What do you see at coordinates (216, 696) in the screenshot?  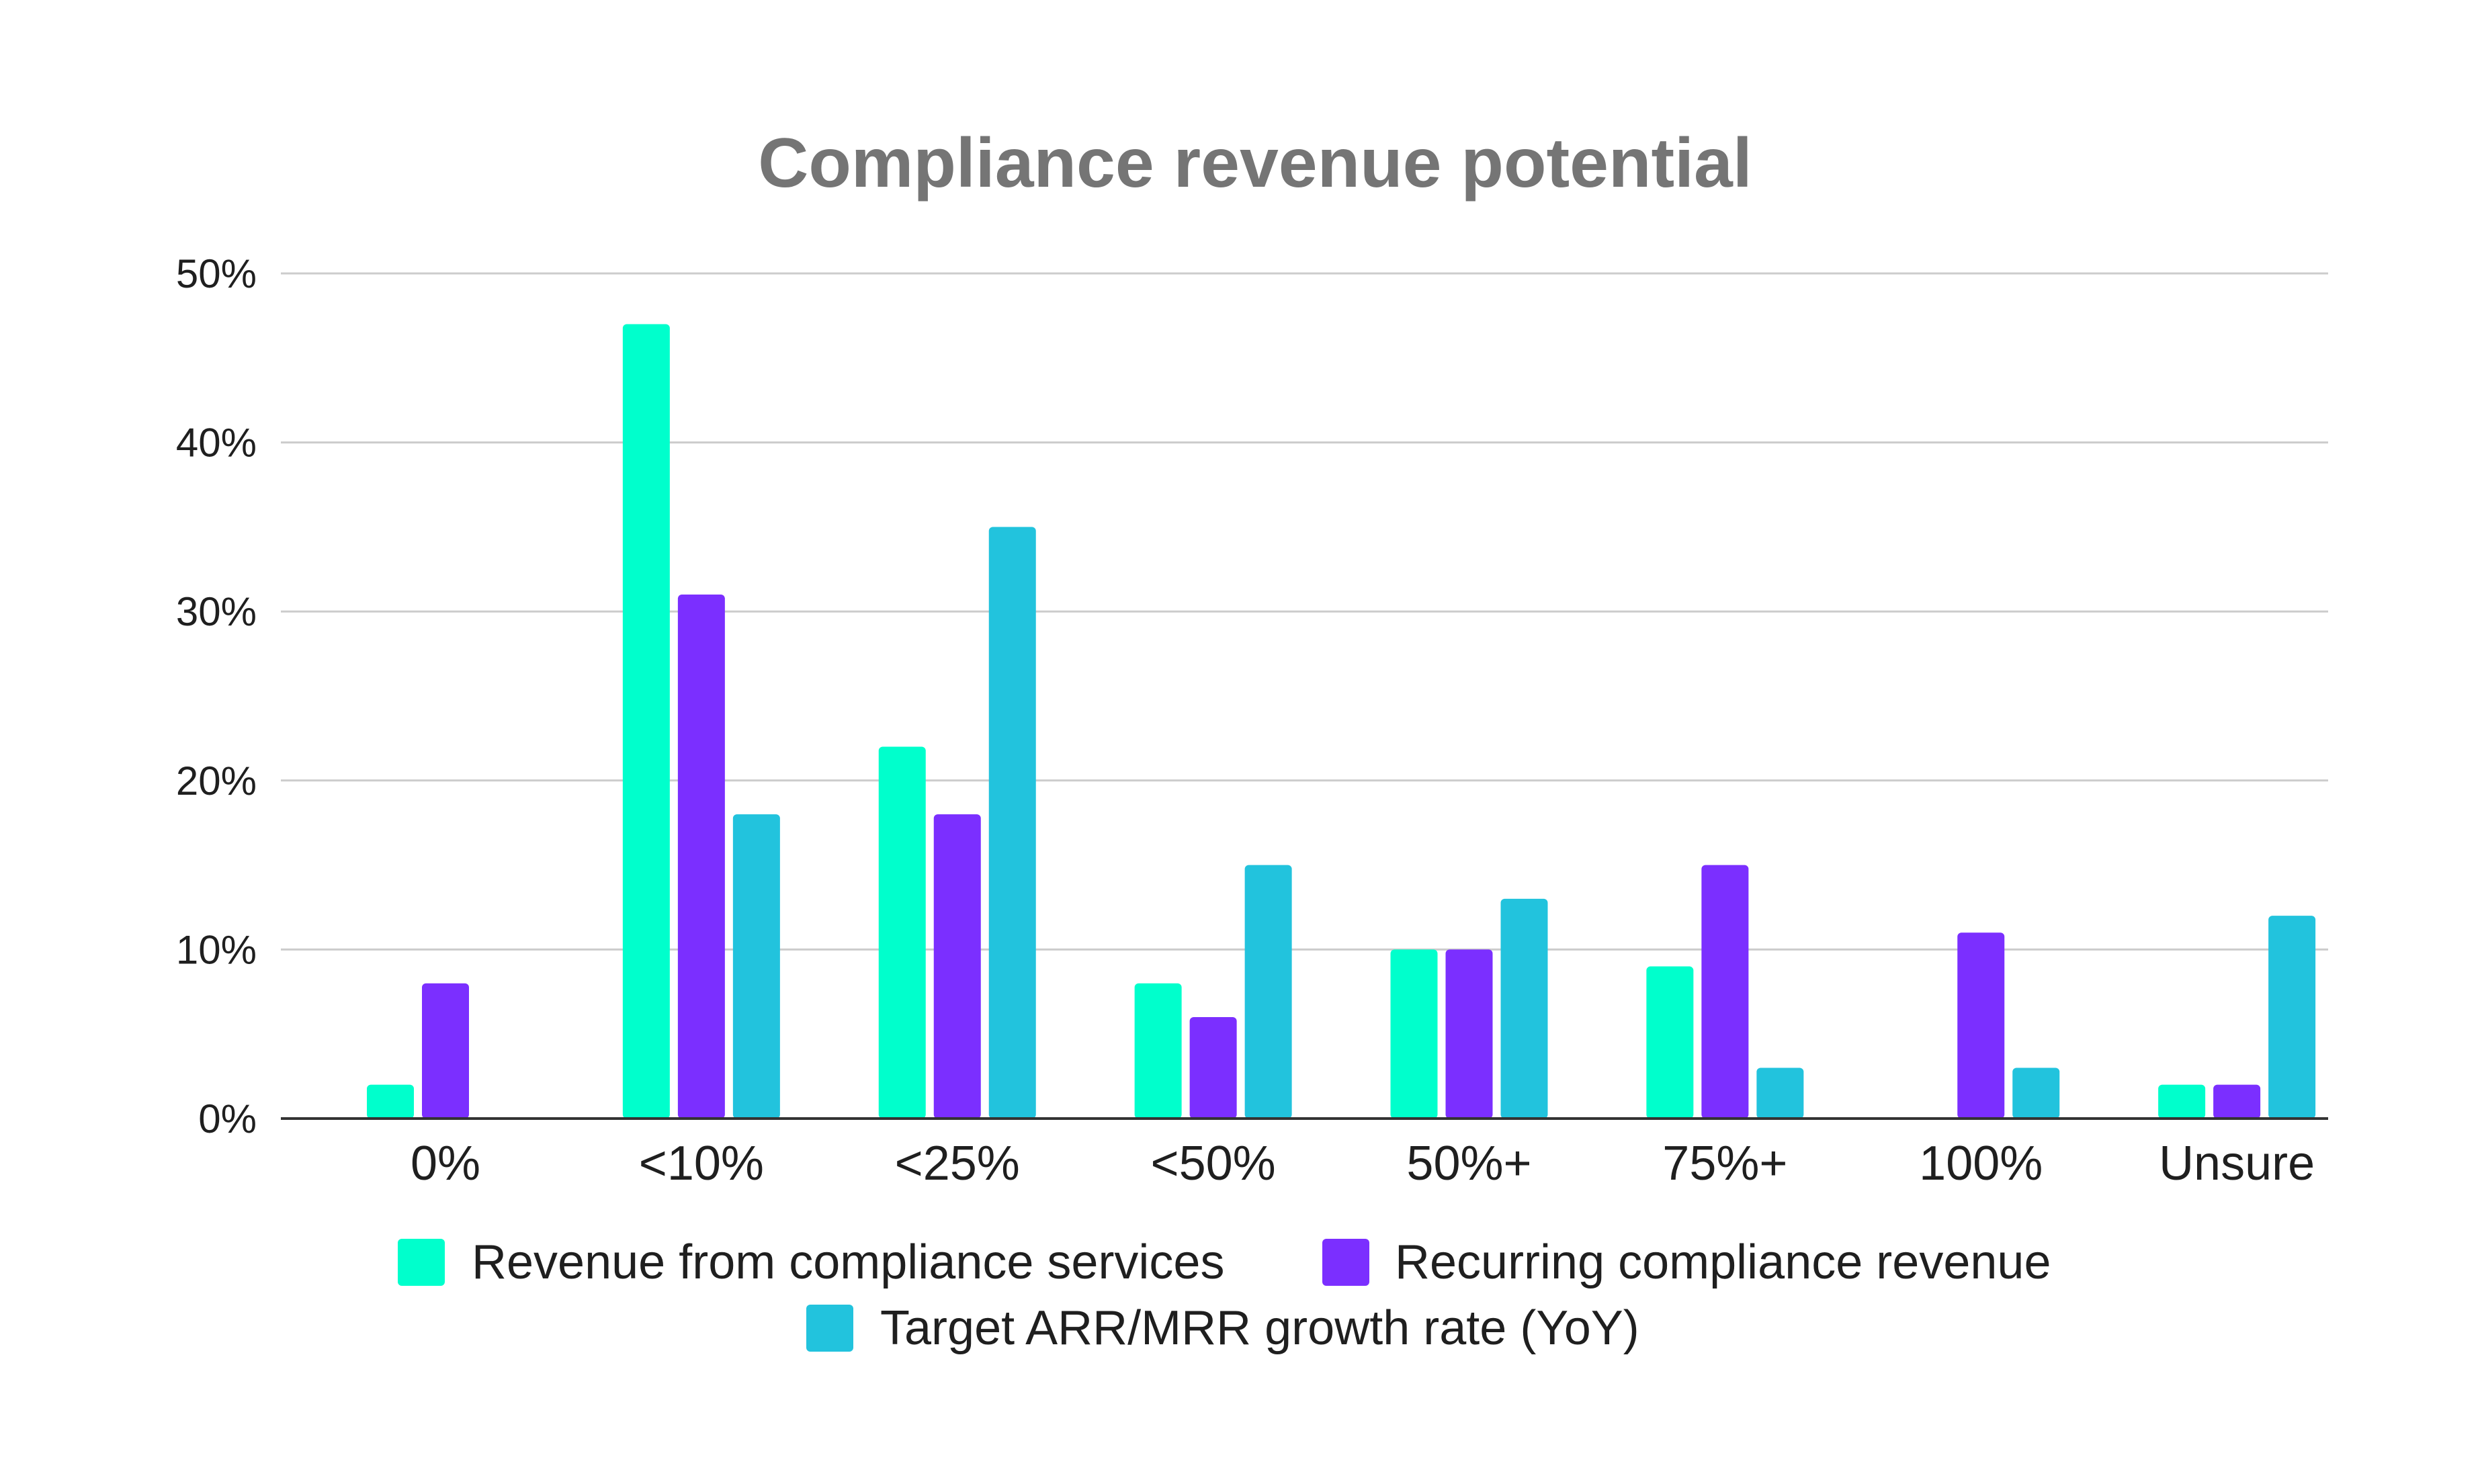 I see `y-axis-tick-labels: 0% 10% 20% 30% 40% 50%` at bounding box center [216, 696].